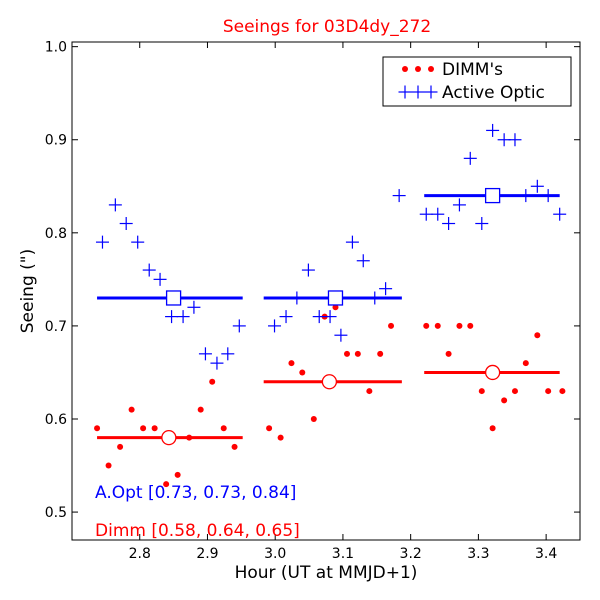 Image resolution: width=600 pixels, height=600 pixels. Describe the element at coordinates (343, 554) in the screenshot. I see `x-tick-label: 3.1` at that location.